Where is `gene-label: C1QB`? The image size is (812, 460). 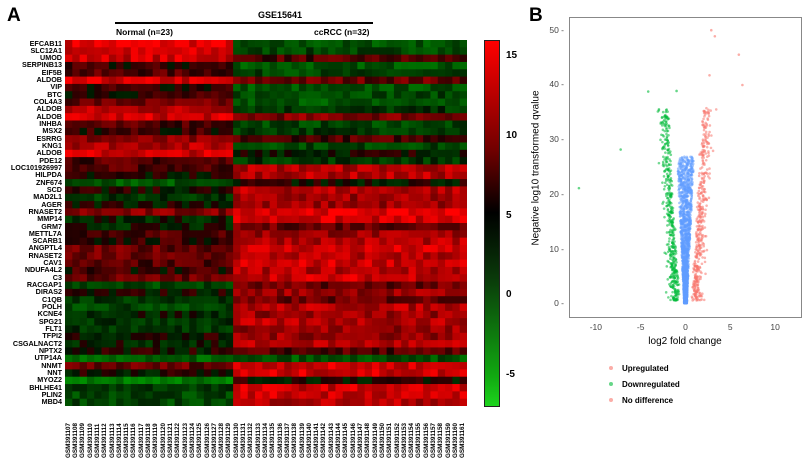
gene-label: C1QB is located at coordinates (52, 299).